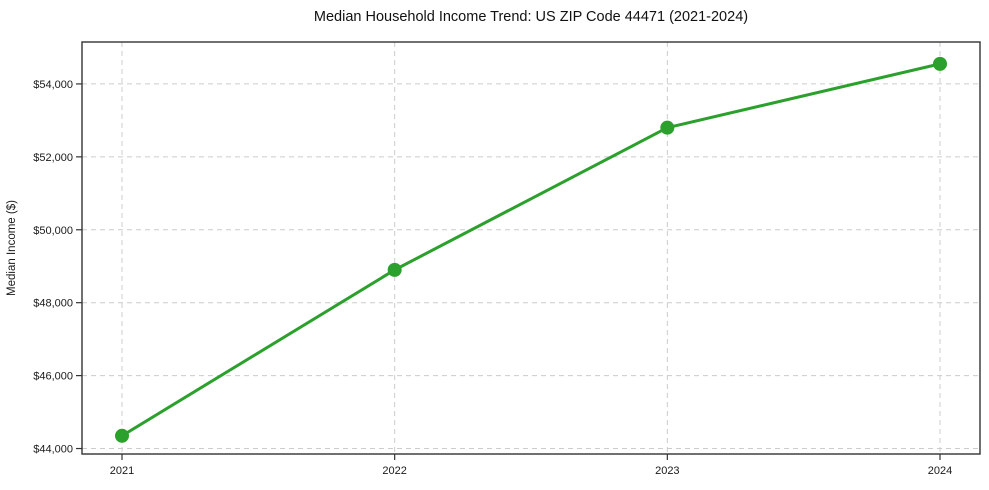 The width and height of the screenshot is (989, 490). Describe the element at coordinates (53, 450) in the screenshot. I see `y-tick-label: $44,000` at that location.